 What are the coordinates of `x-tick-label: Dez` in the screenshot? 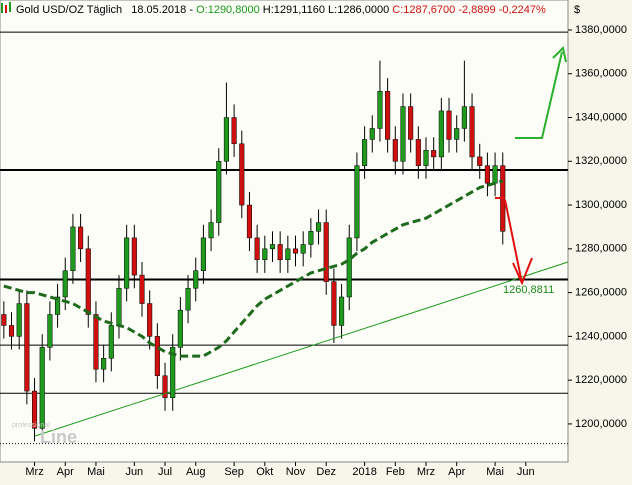 It's located at (326, 472).